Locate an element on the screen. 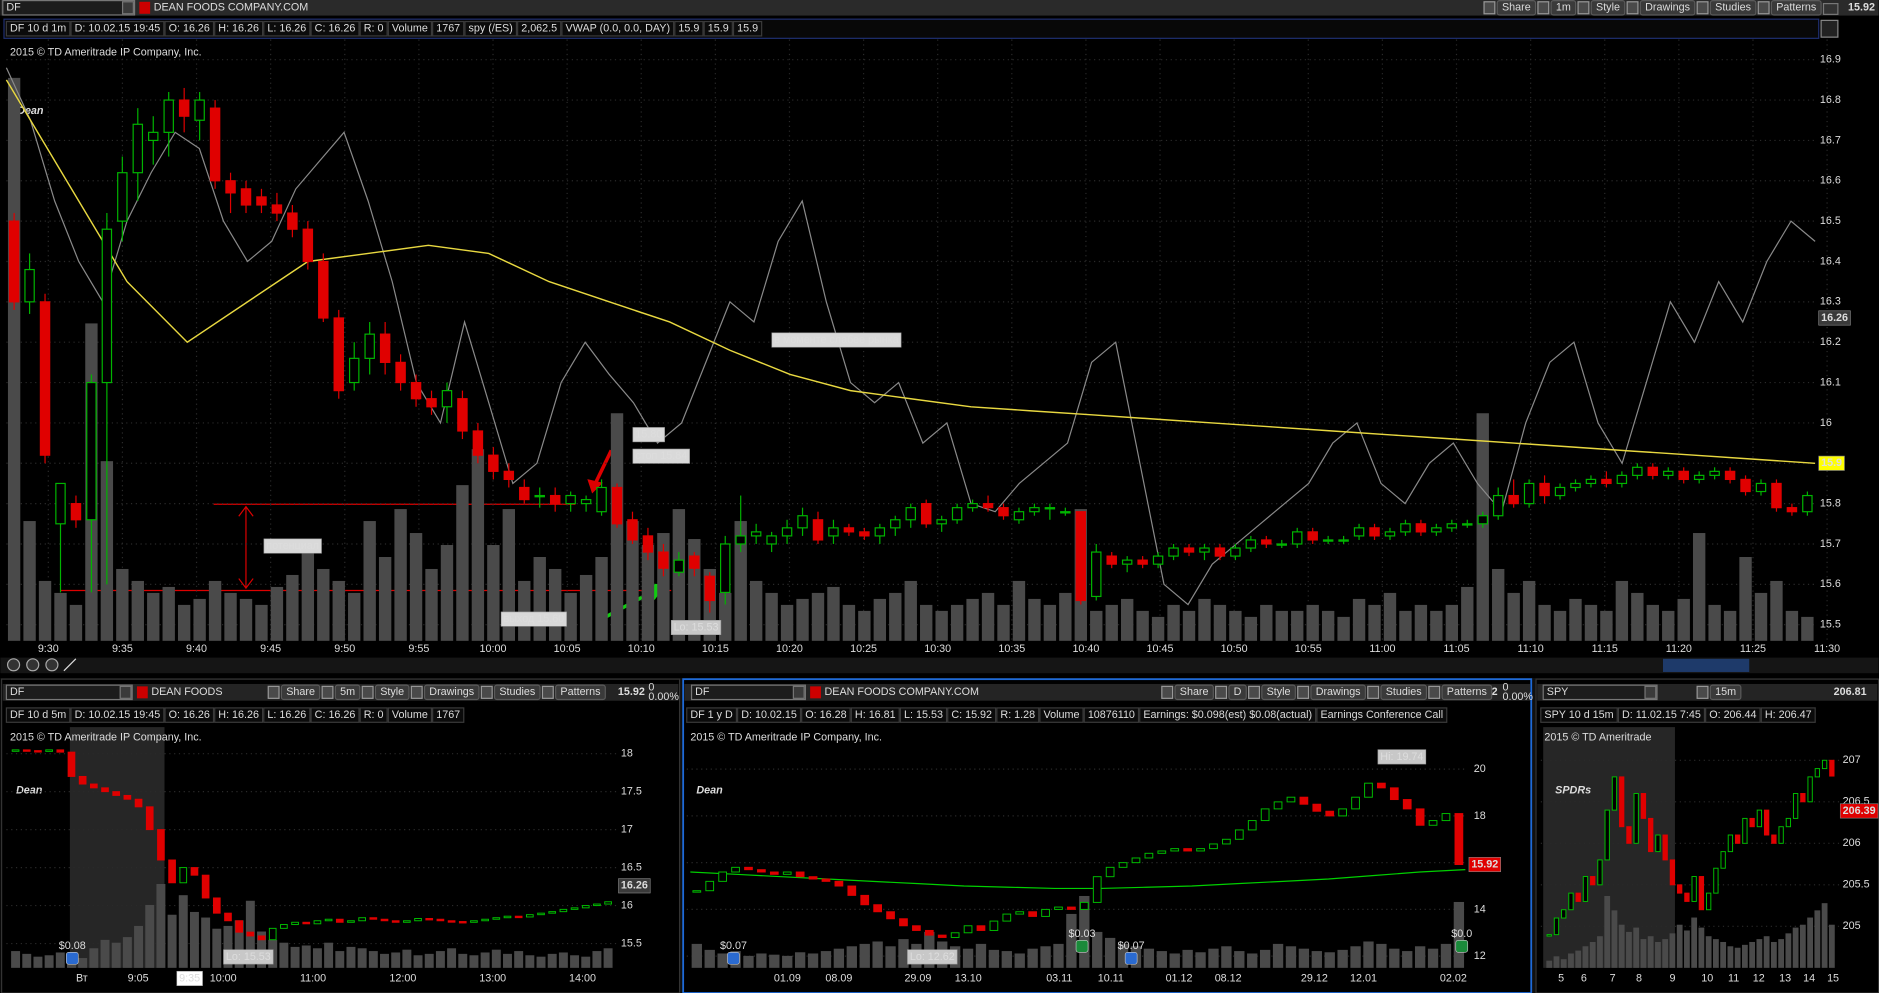  toolbar-button: 1m is located at coordinates (1563, 8).